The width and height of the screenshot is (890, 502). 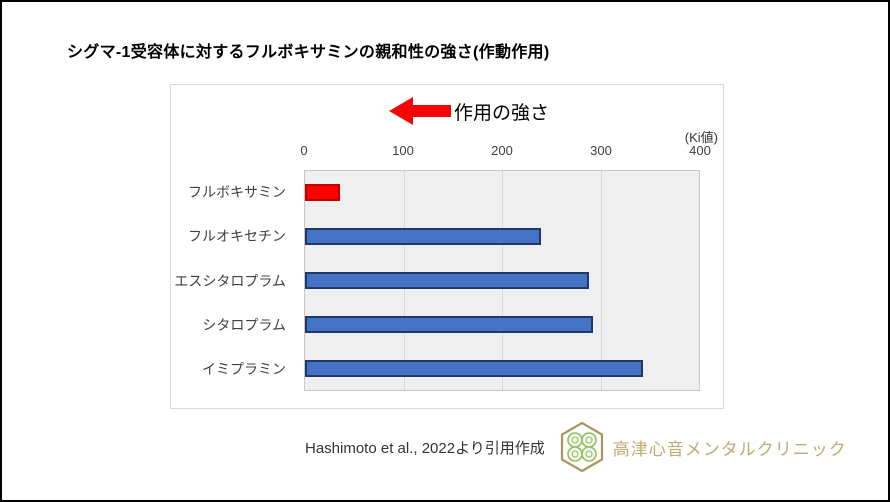 What do you see at coordinates (308, 52) in the screenshot?
I see `page-title: シグマ-1受容体に対するフルボキサミンの親和性の強さ(作動作用)` at bounding box center [308, 52].